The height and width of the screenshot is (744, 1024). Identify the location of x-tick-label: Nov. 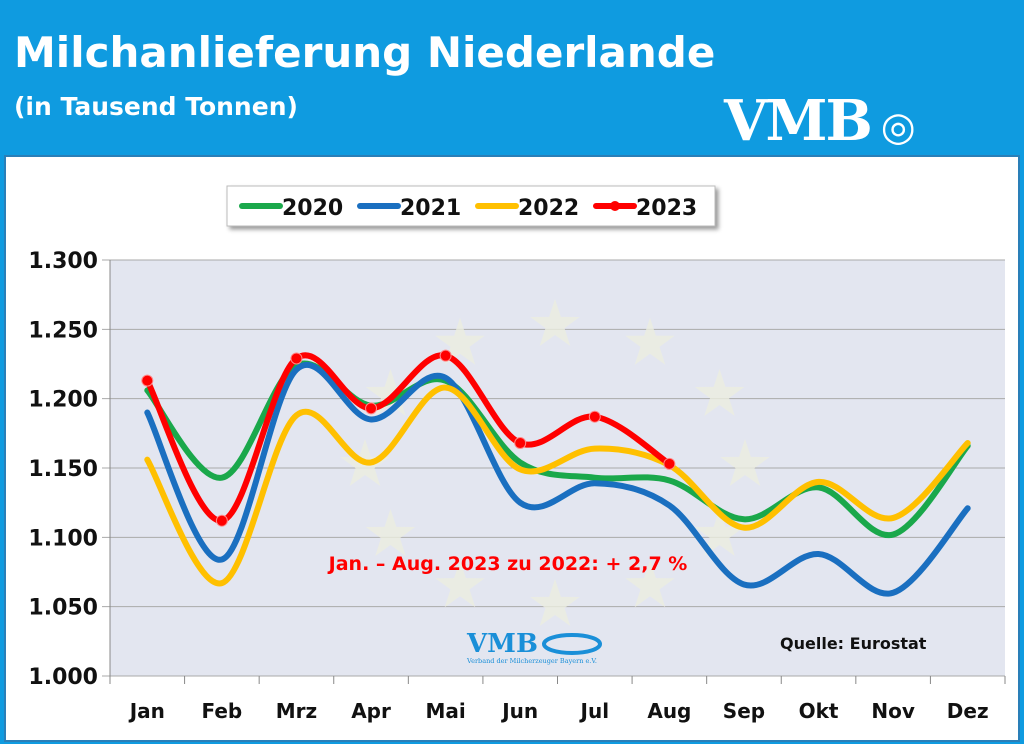
(893, 711).